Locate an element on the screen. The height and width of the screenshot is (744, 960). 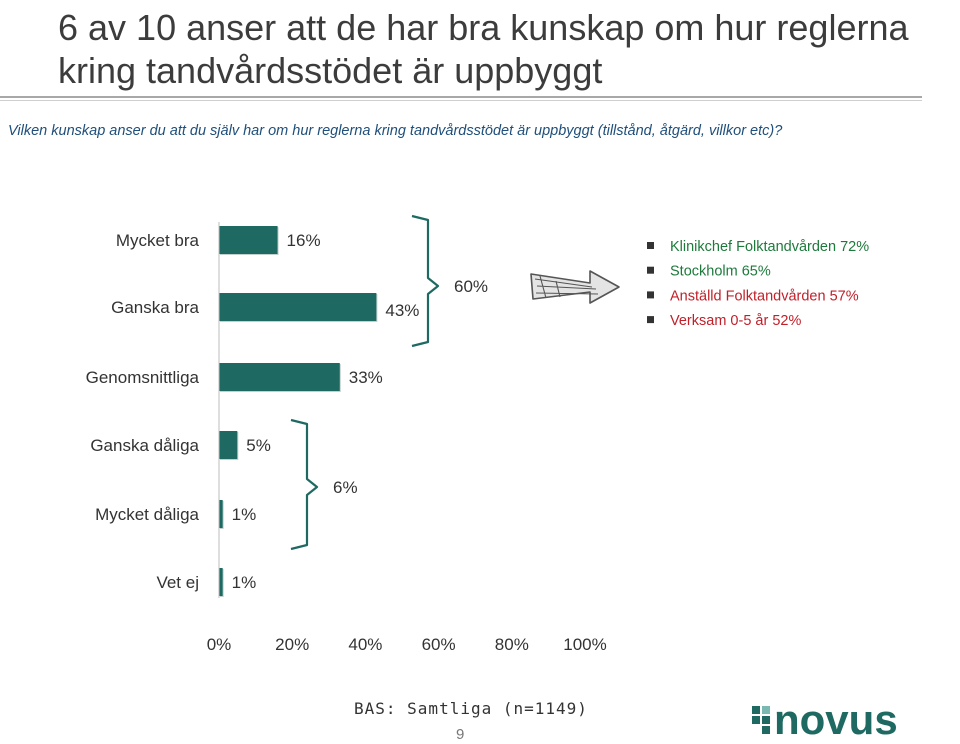
value-label: 43% is located at coordinates (402, 310).